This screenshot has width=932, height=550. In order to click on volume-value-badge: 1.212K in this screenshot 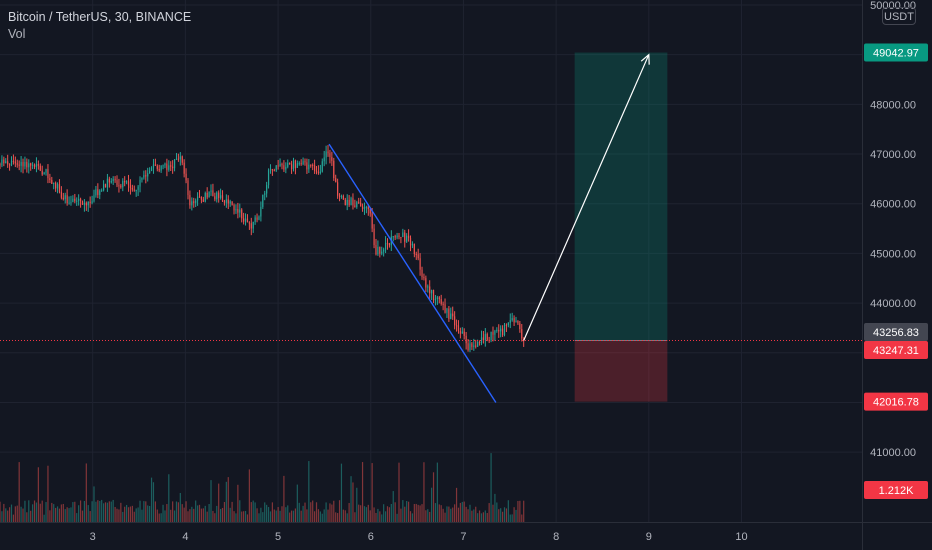, I will do `click(896, 490)`.